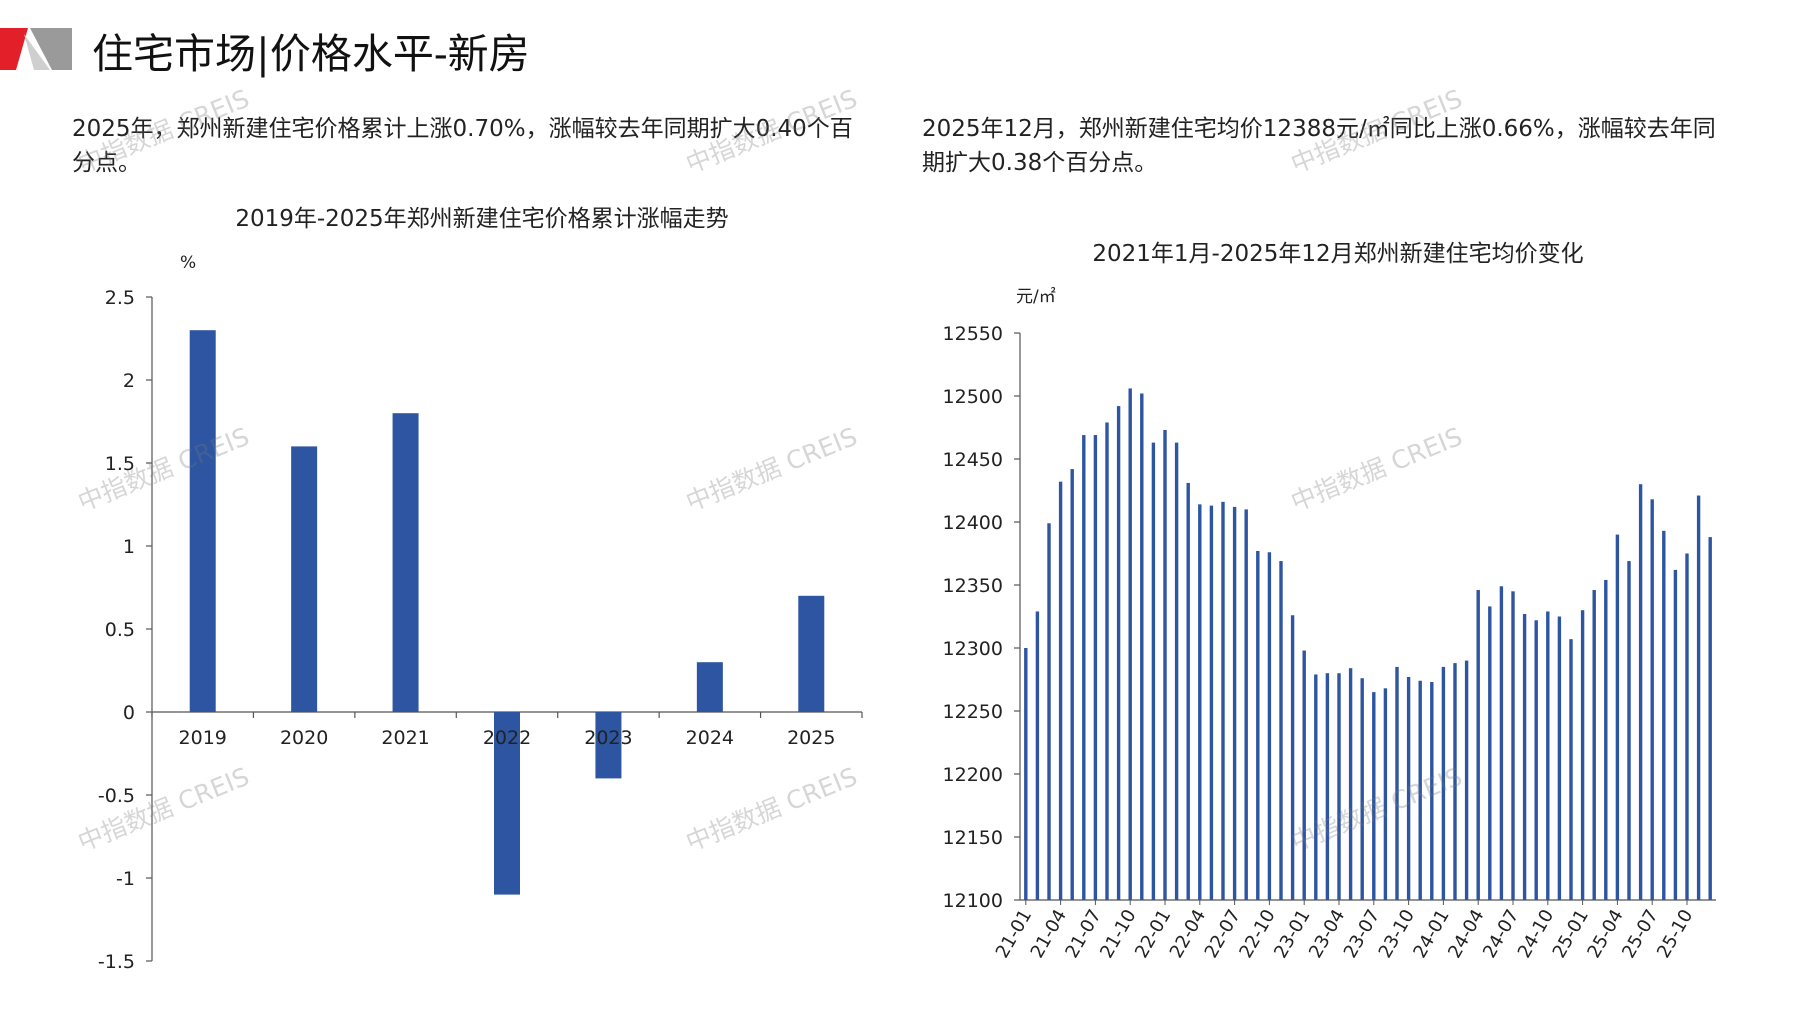 This screenshot has height=1010, width=1797. What do you see at coordinates (304, 738) in the screenshot?
I see `x-tick-label: 2020` at bounding box center [304, 738].